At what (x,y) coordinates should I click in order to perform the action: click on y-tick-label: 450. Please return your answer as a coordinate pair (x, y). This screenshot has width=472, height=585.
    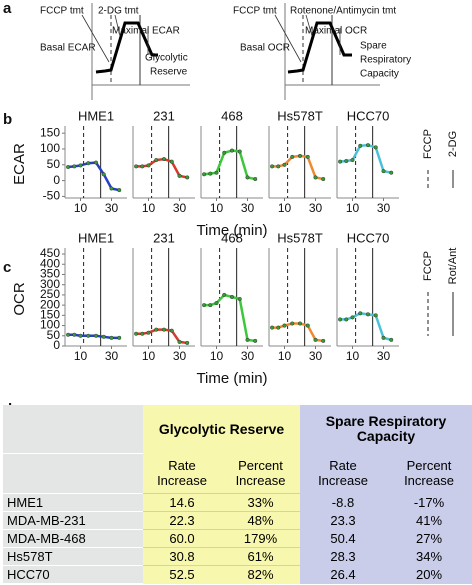
    Looking at the image, I should click on (50, 253).